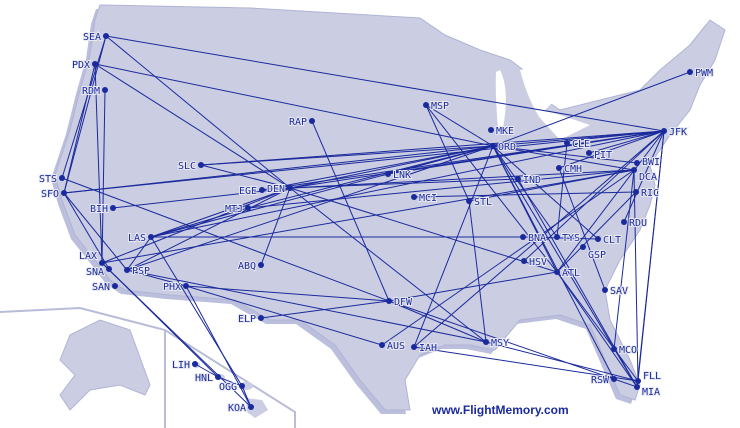  What do you see at coordinates (436, 106) in the screenshot?
I see `airport-msp: MSP` at bounding box center [436, 106].